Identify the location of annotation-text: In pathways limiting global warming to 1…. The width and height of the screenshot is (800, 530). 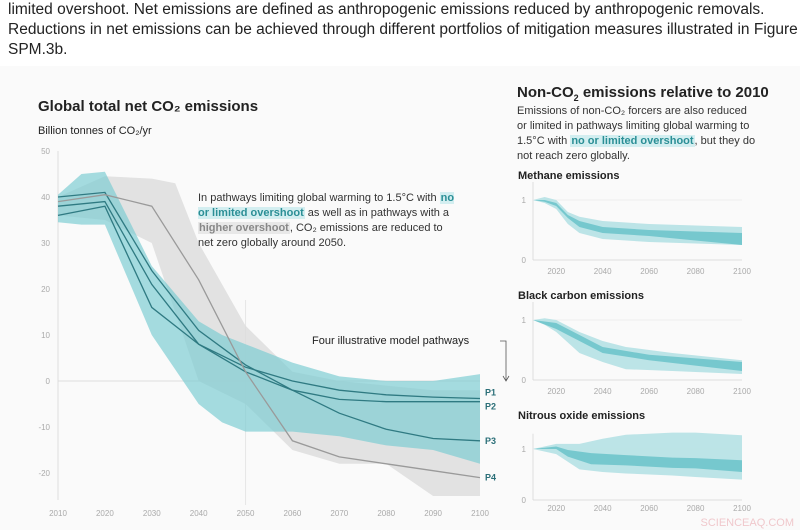
(319, 198).